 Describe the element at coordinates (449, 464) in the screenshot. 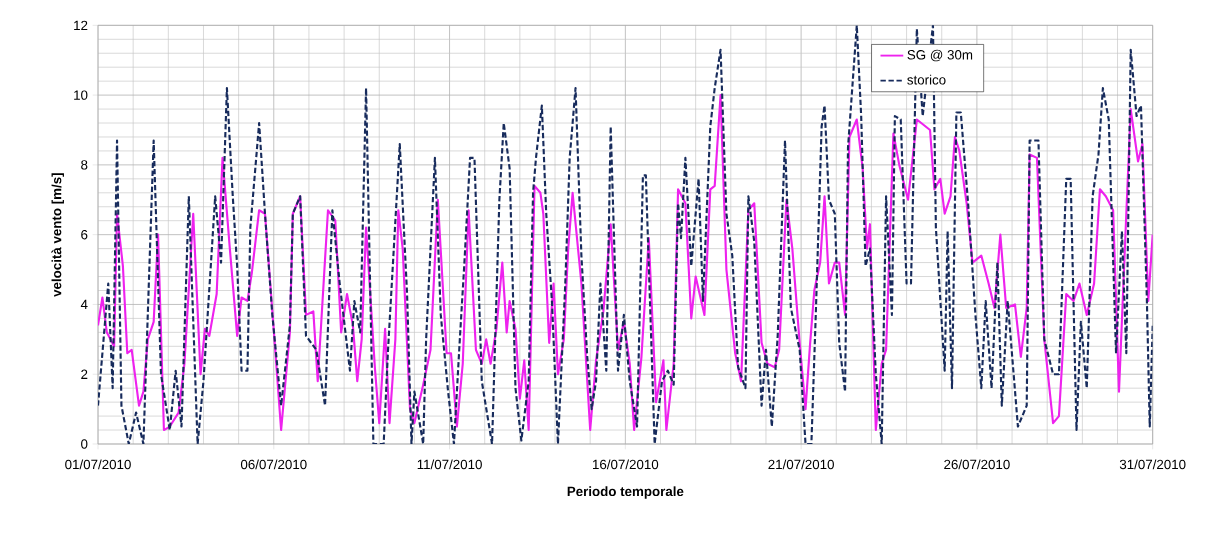

I see `x-tick-label: 11/07/2010` at that location.